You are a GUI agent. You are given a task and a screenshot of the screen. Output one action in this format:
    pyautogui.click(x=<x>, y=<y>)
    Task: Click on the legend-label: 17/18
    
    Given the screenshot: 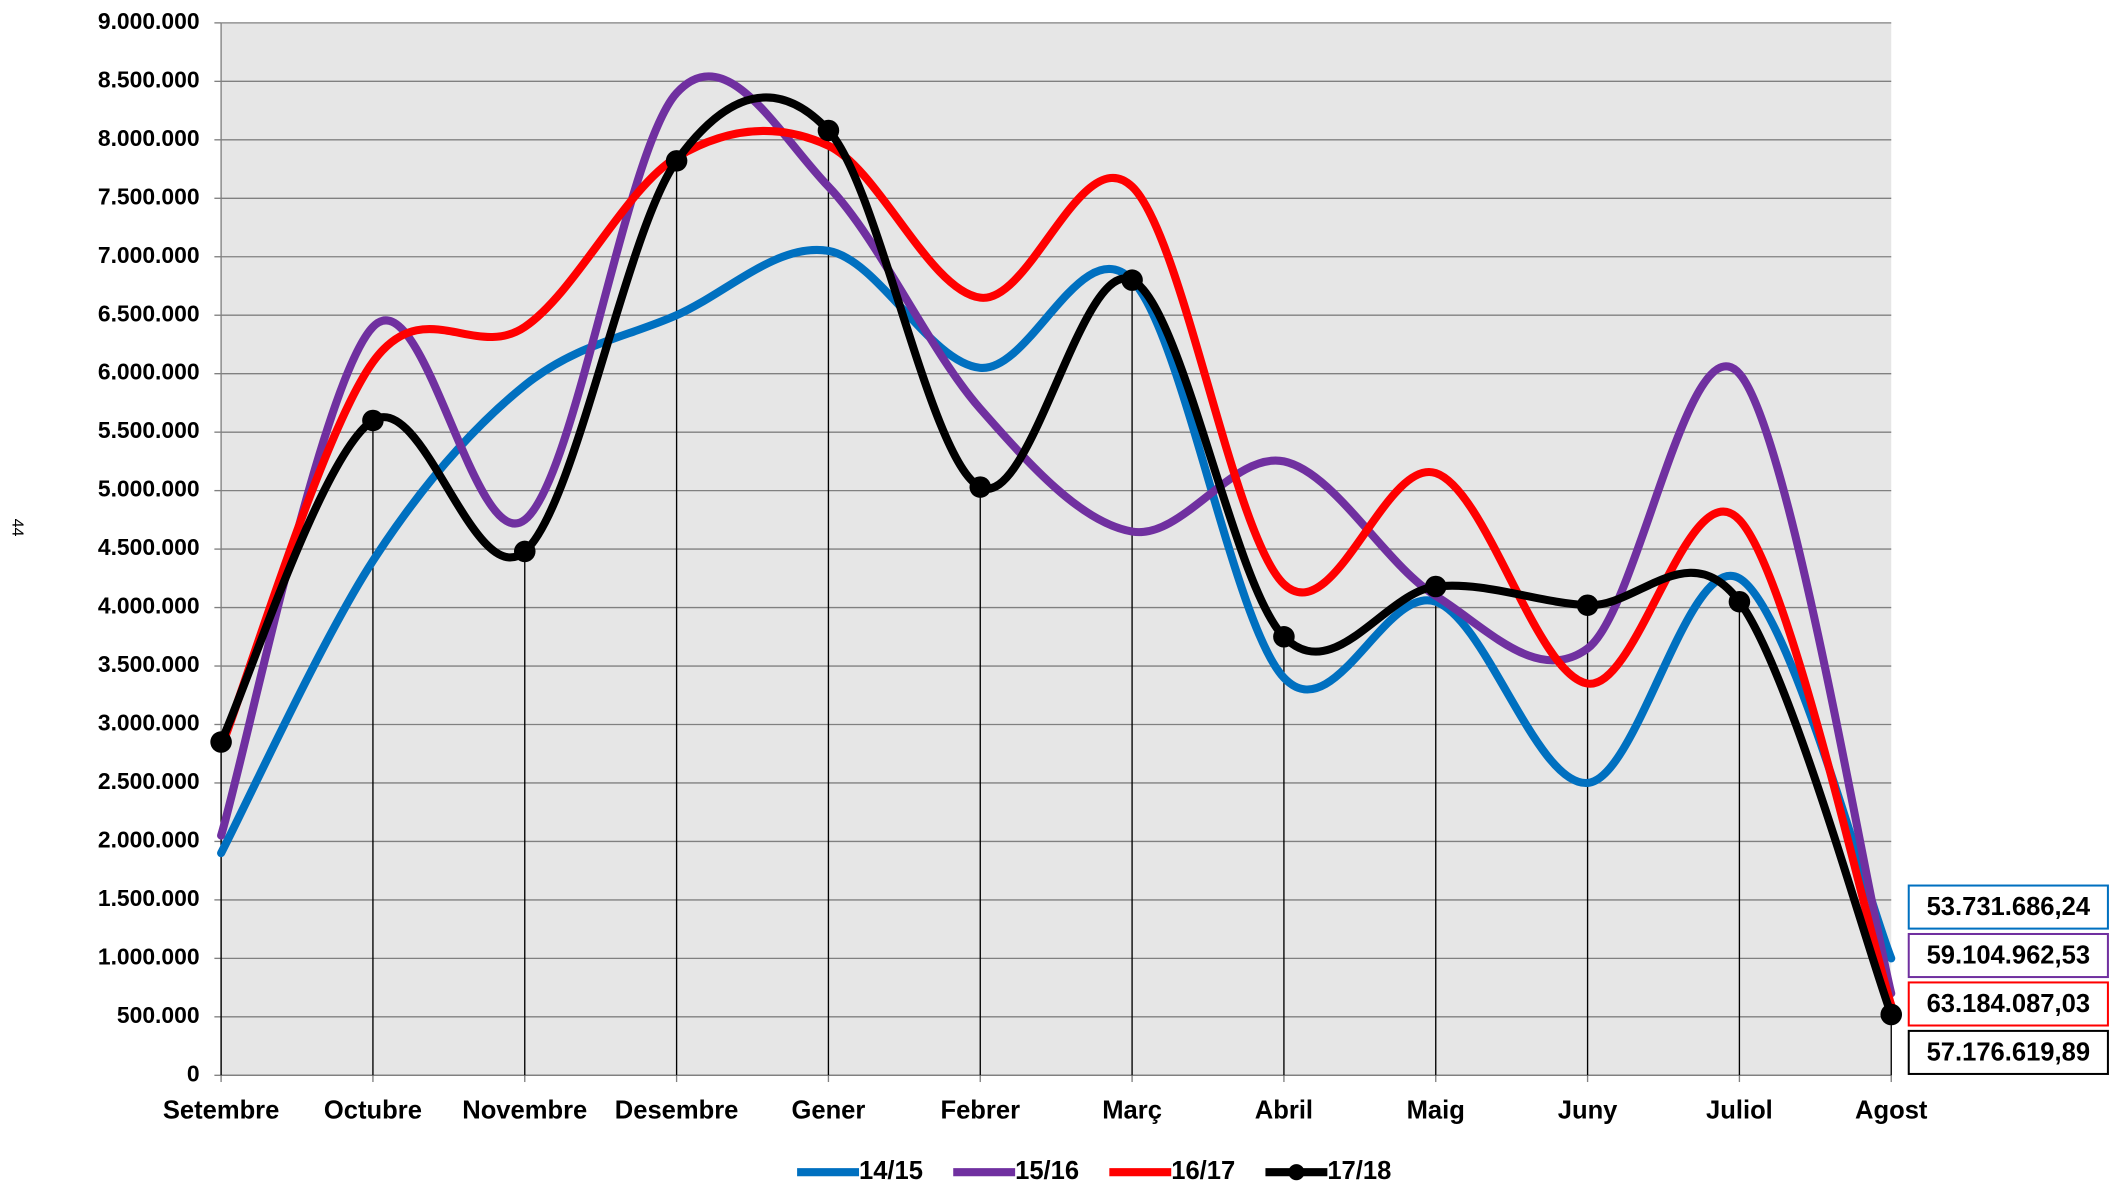 What is the action you would take?
    pyautogui.click(x=1359, y=1171)
    